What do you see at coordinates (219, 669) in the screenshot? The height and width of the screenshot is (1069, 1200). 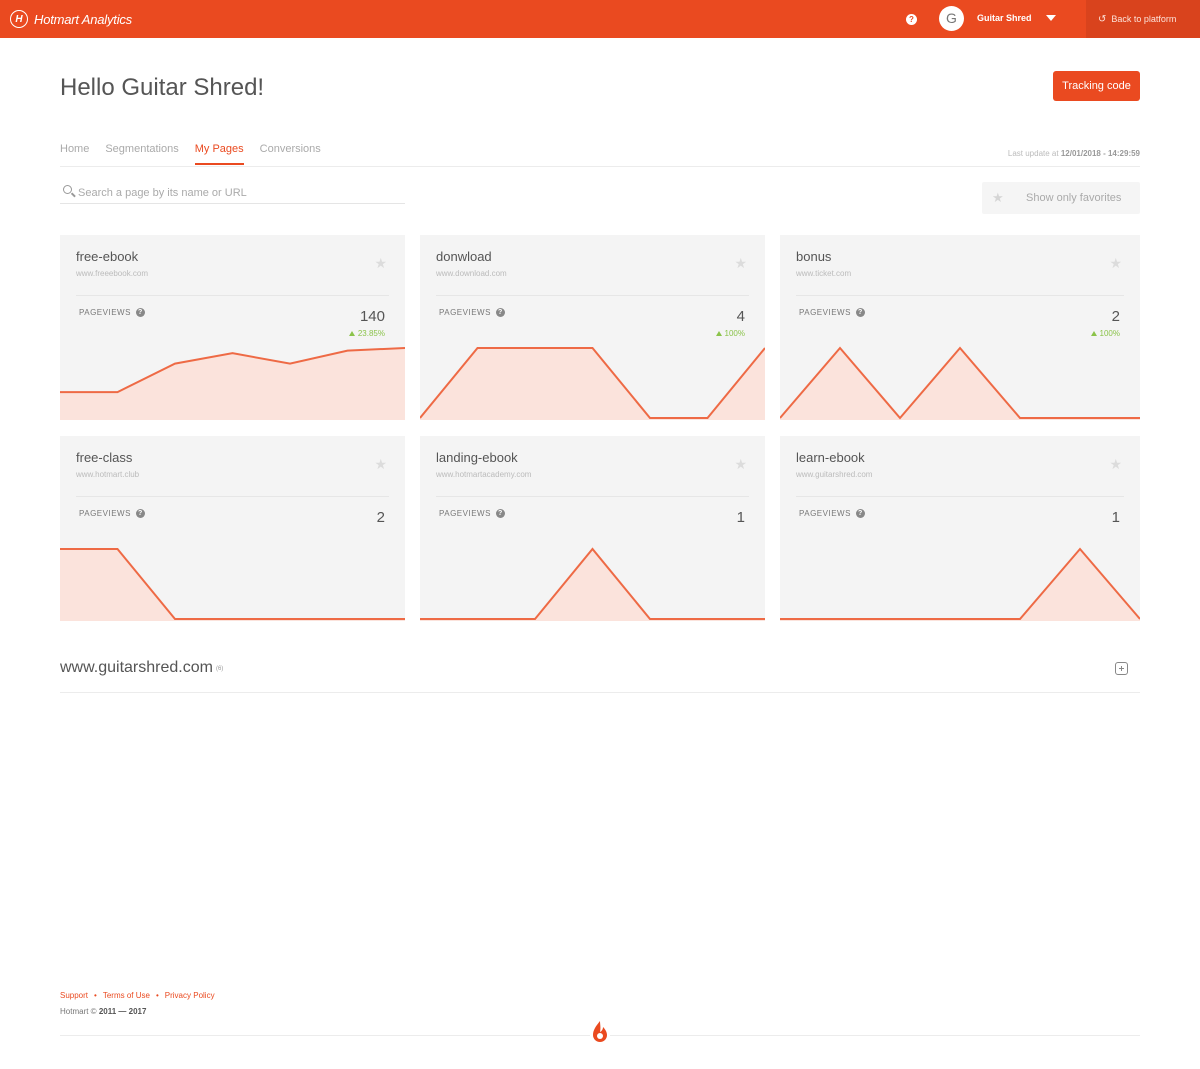 I see `domain-count-badge: (6)` at bounding box center [219, 669].